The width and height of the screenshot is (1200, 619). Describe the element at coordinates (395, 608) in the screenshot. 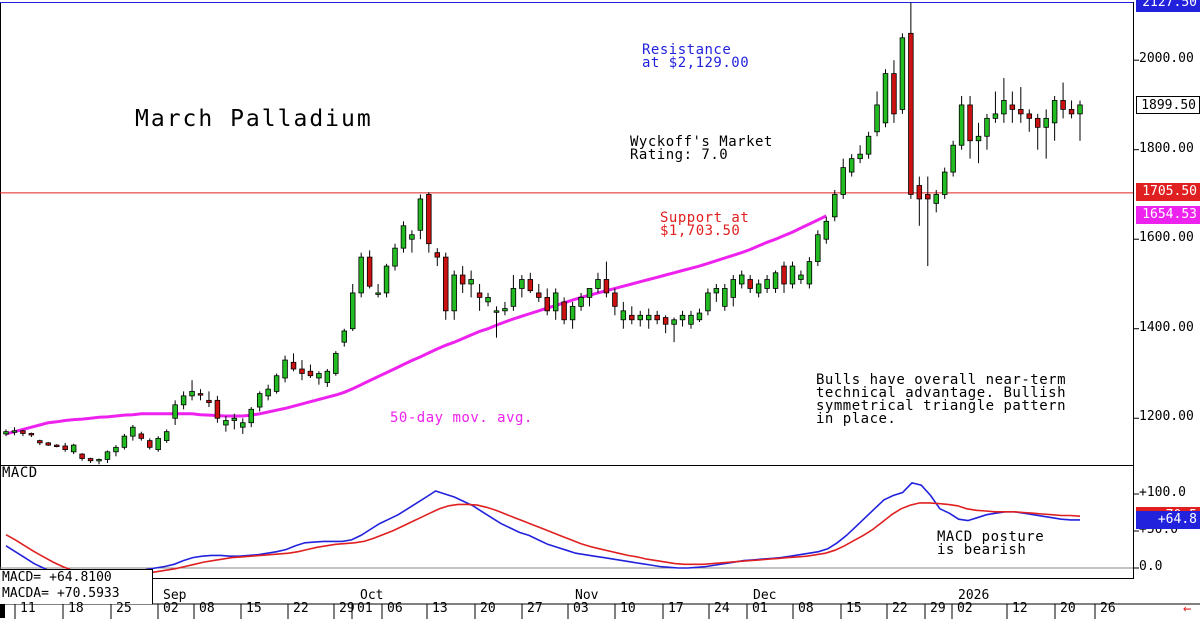

I see `date-label: 06` at that location.